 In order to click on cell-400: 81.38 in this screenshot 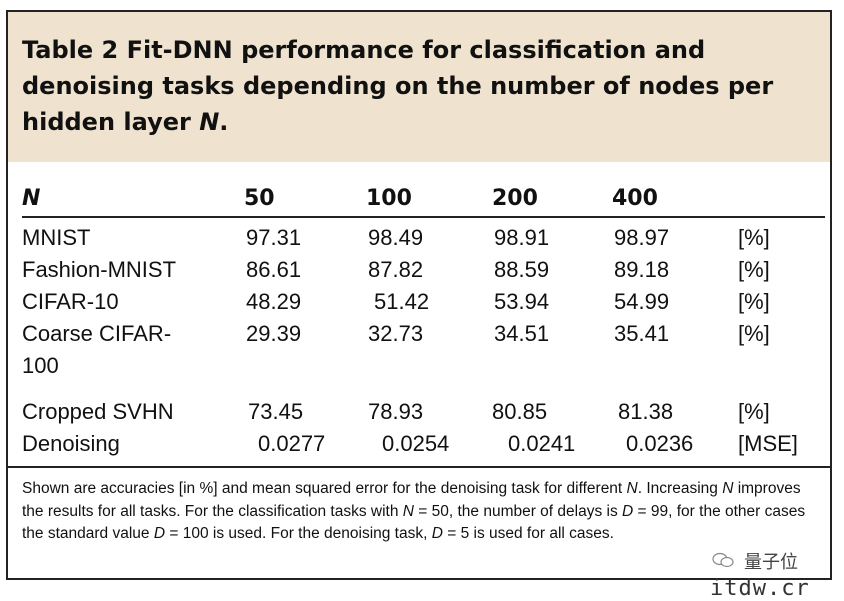, I will do `click(646, 411)`.